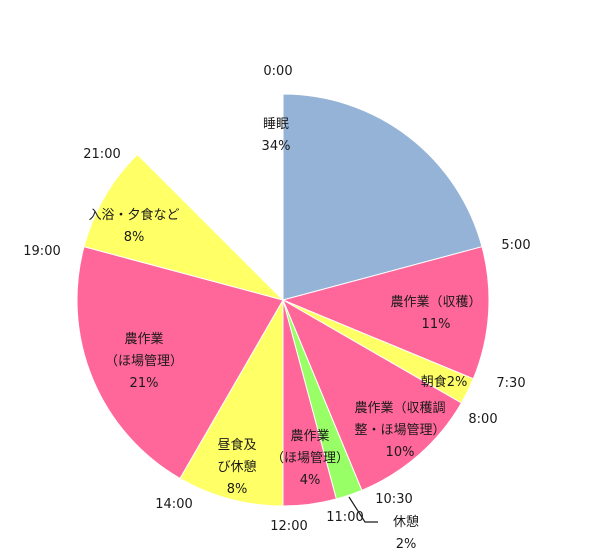 Image resolution: width=600 pixels, height=556 pixels. I want to click on time-tick-label: 10:30, so click(393, 499).